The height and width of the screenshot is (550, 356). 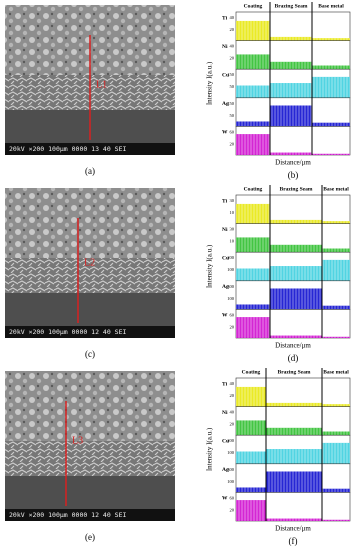 What do you see at coordinates (90, 171) in the screenshot?
I see `image-caption: (a)` at bounding box center [90, 171].